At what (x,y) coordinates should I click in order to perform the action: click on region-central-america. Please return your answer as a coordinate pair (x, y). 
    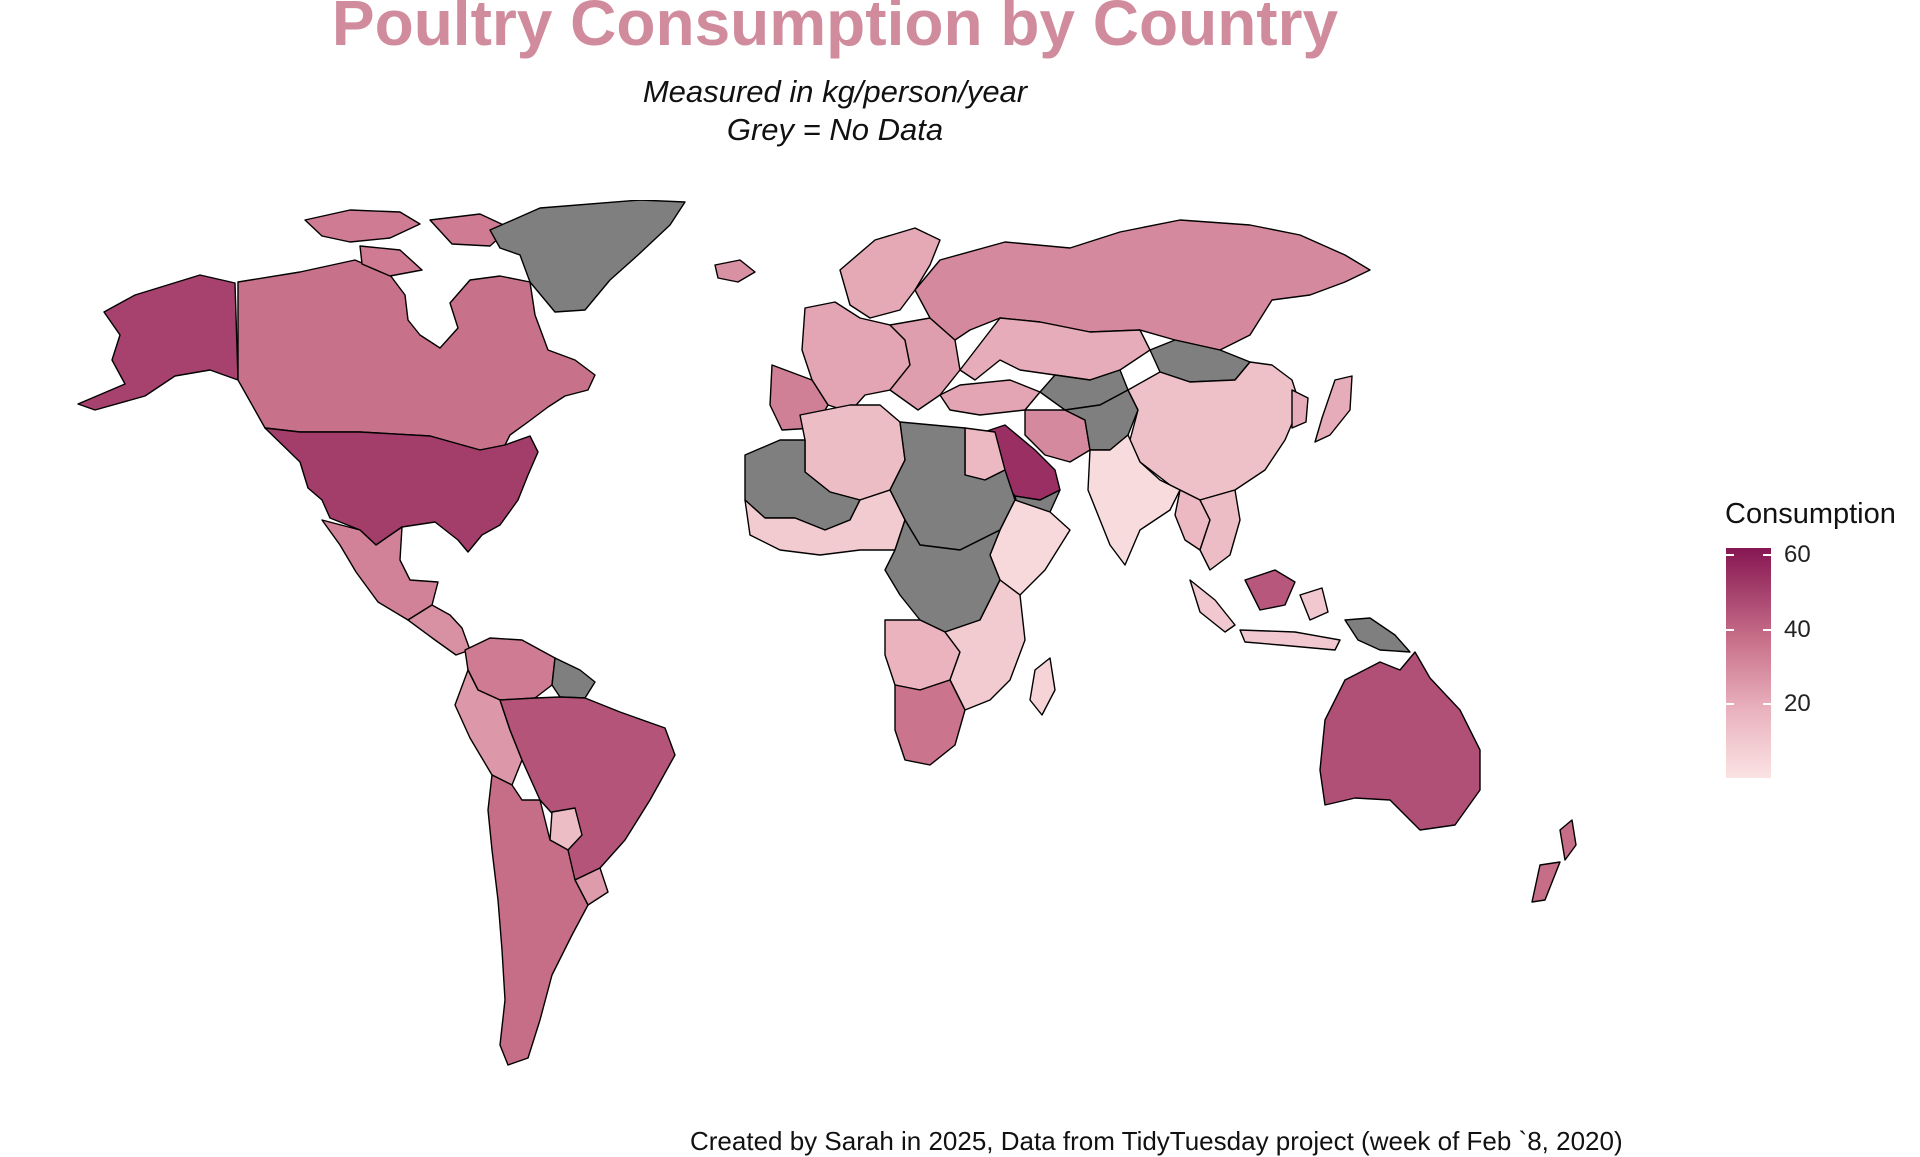
    Looking at the image, I should click on (439, 630).